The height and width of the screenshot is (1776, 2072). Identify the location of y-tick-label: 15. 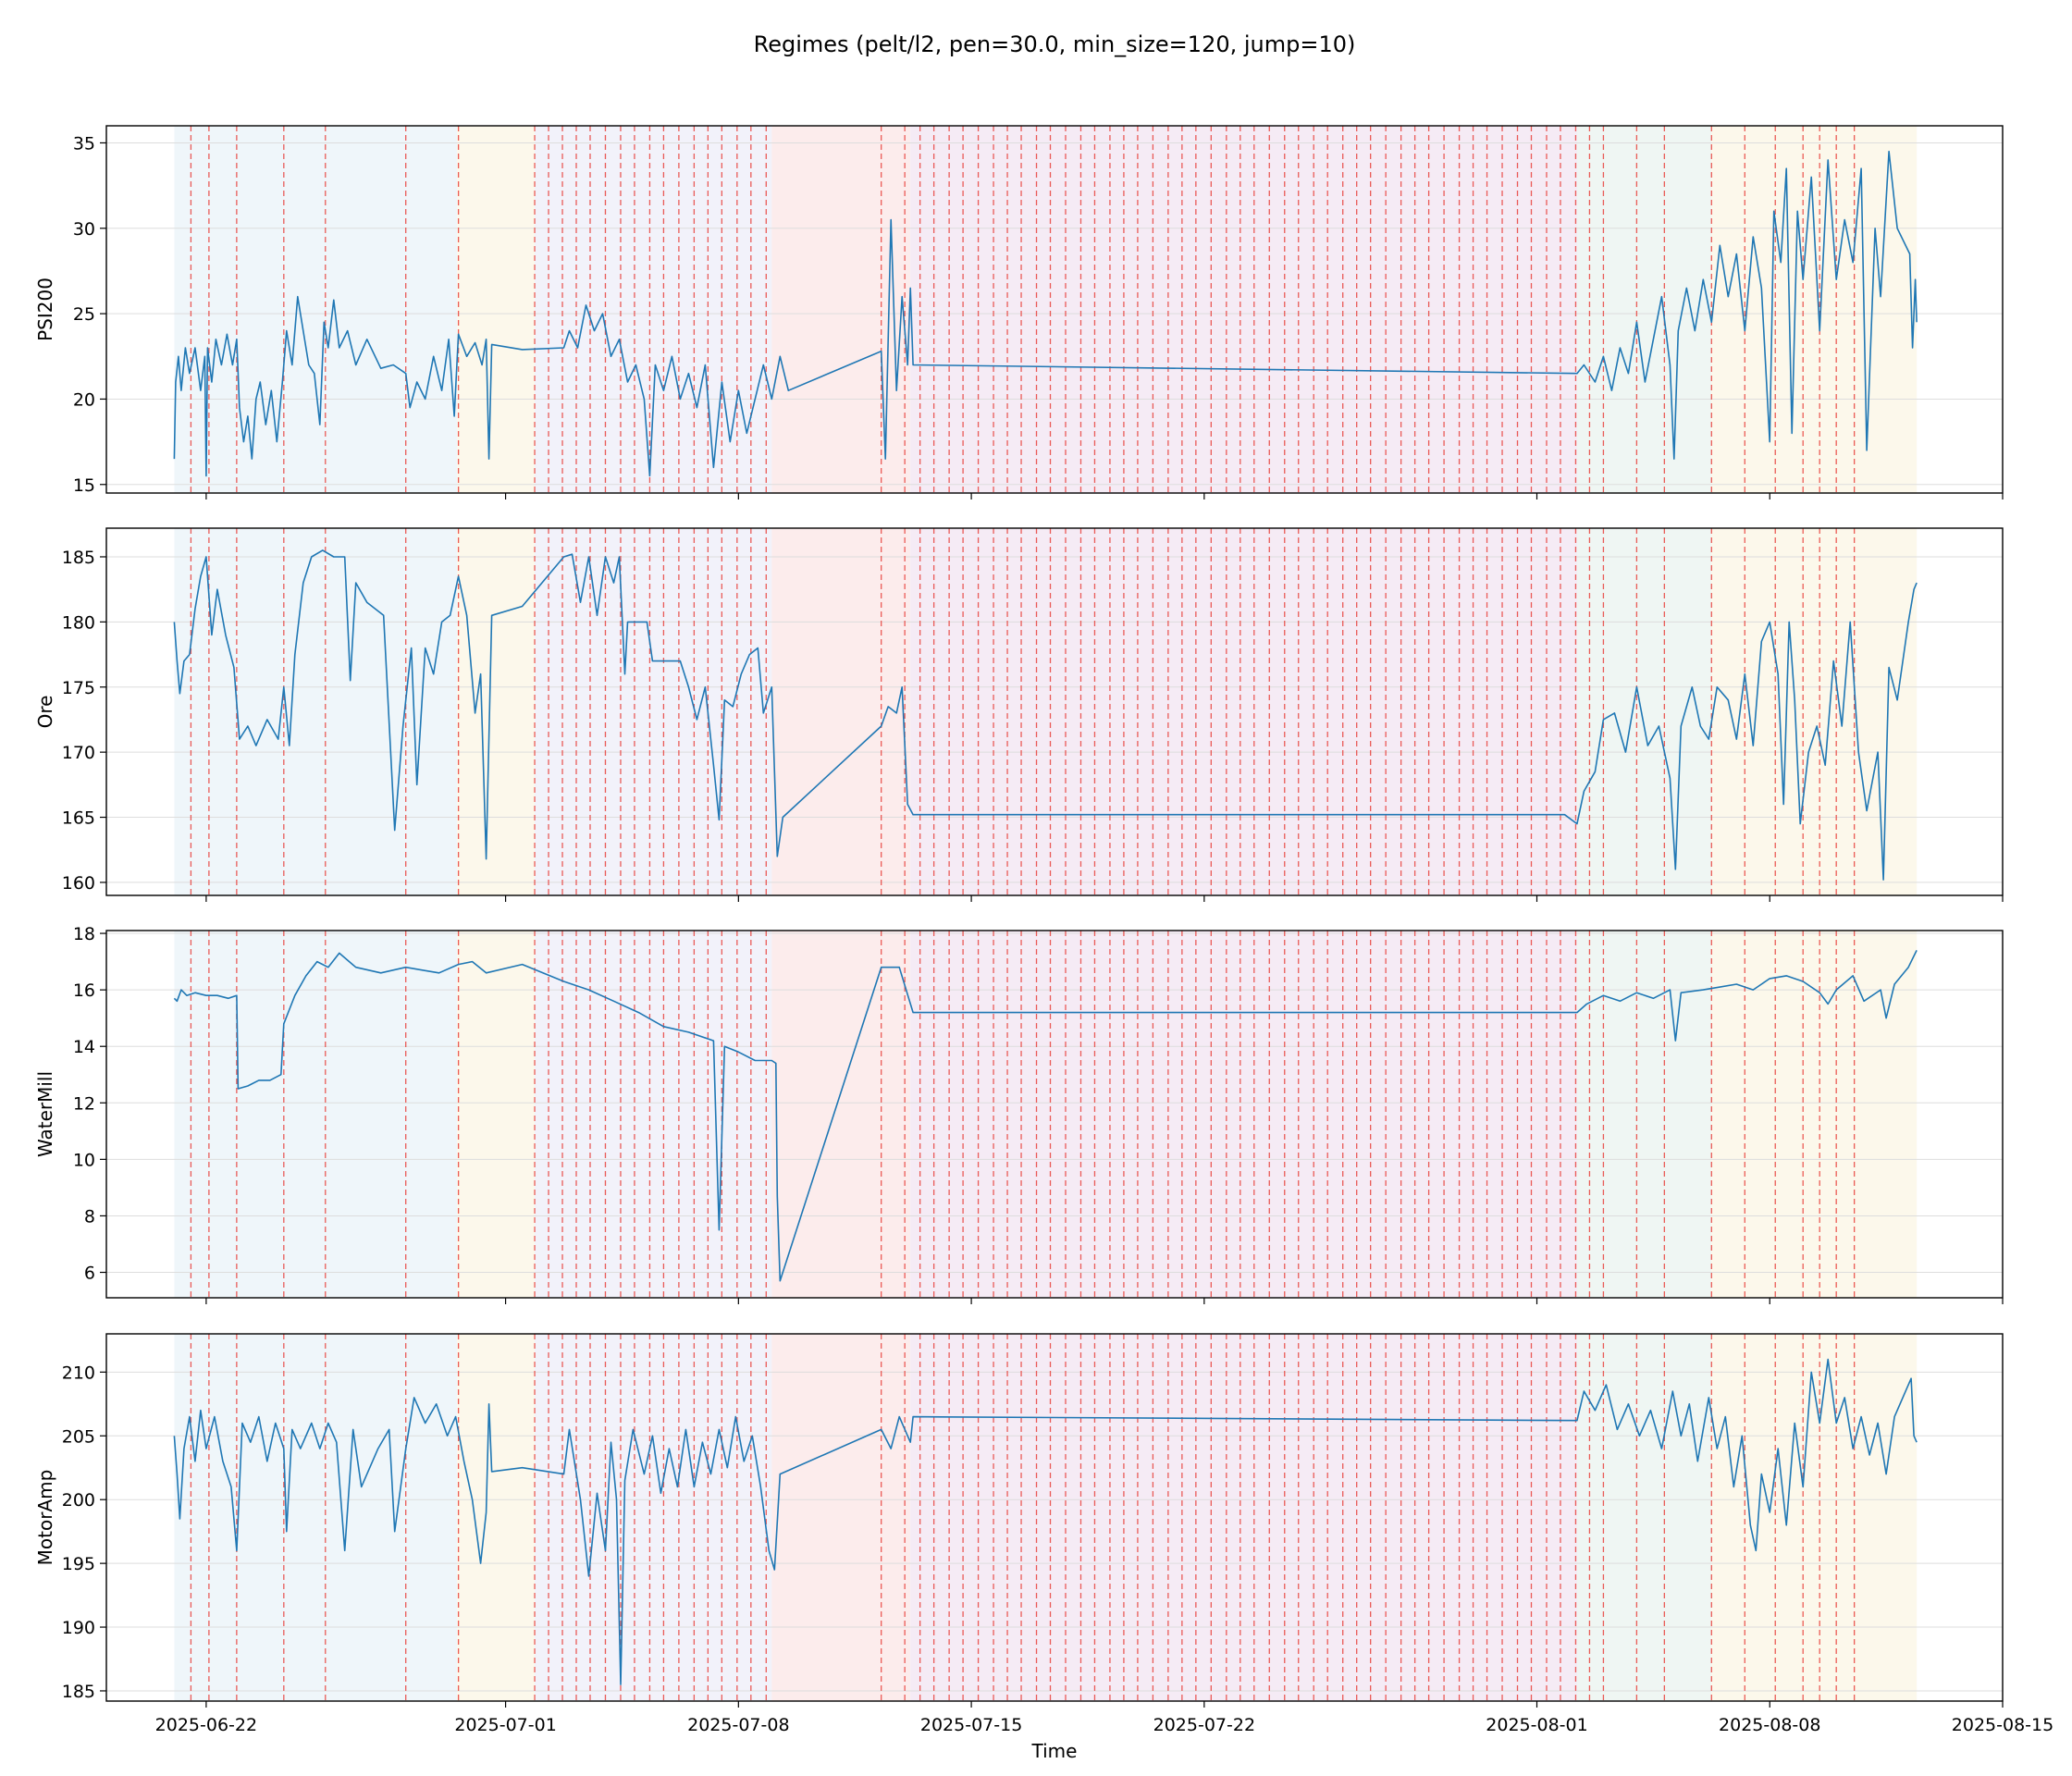
(84, 486).